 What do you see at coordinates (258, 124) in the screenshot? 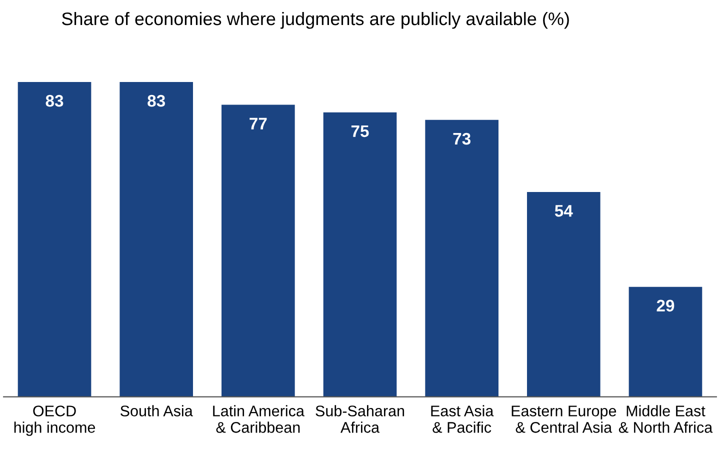
I see `data-label: 77` at bounding box center [258, 124].